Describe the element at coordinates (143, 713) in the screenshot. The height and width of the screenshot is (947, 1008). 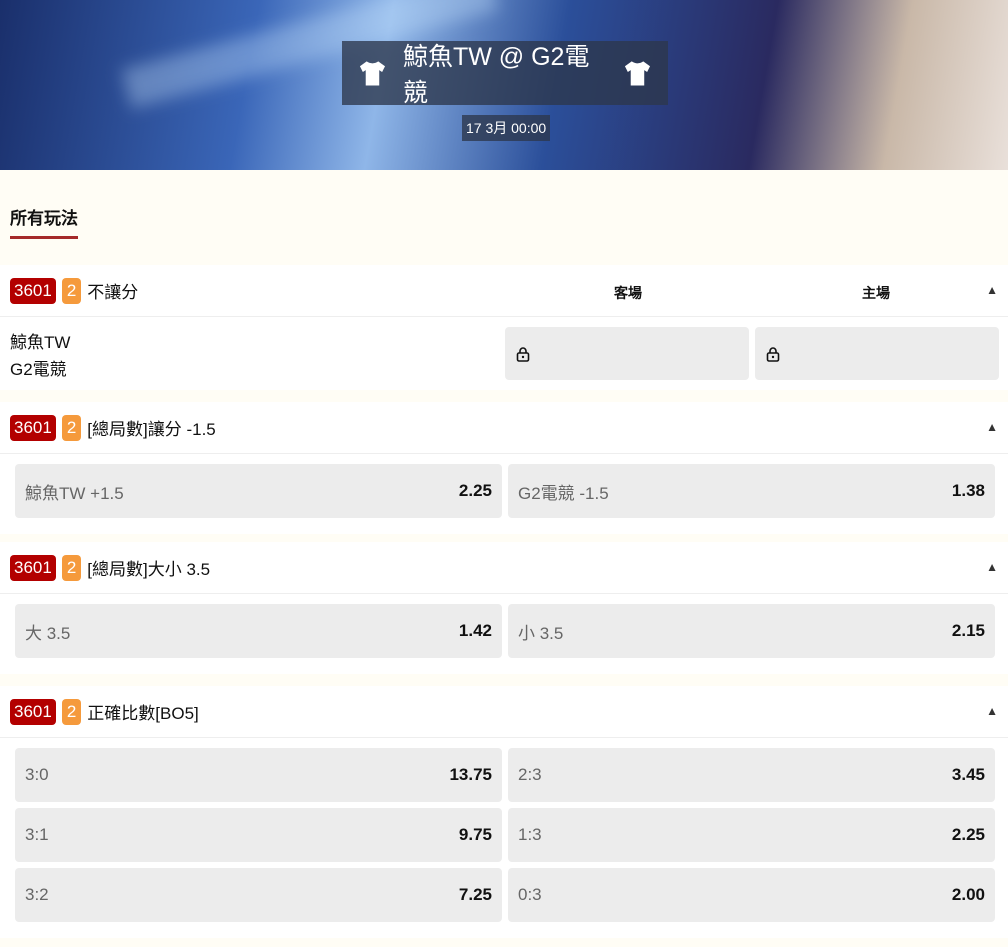
I see `market-title: 正確比數[BO5]` at that location.